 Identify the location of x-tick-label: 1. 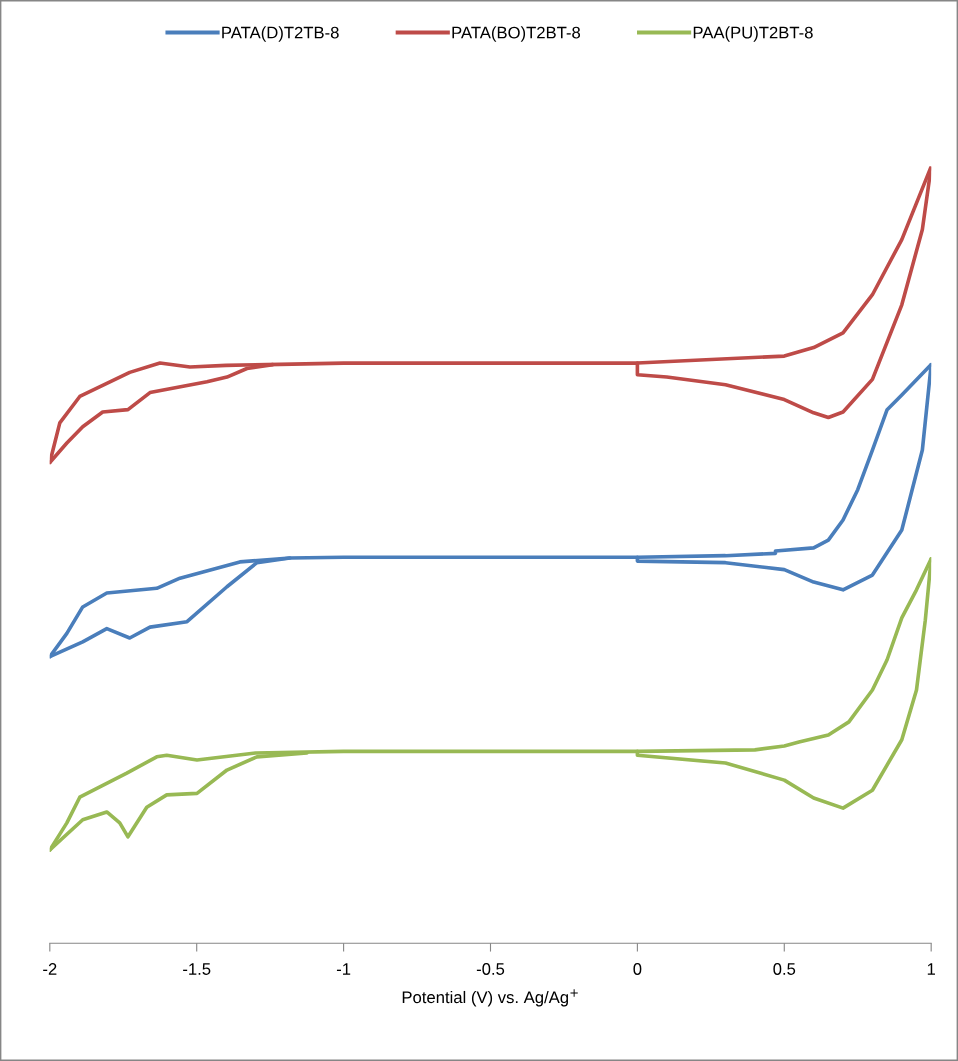
(931, 969).